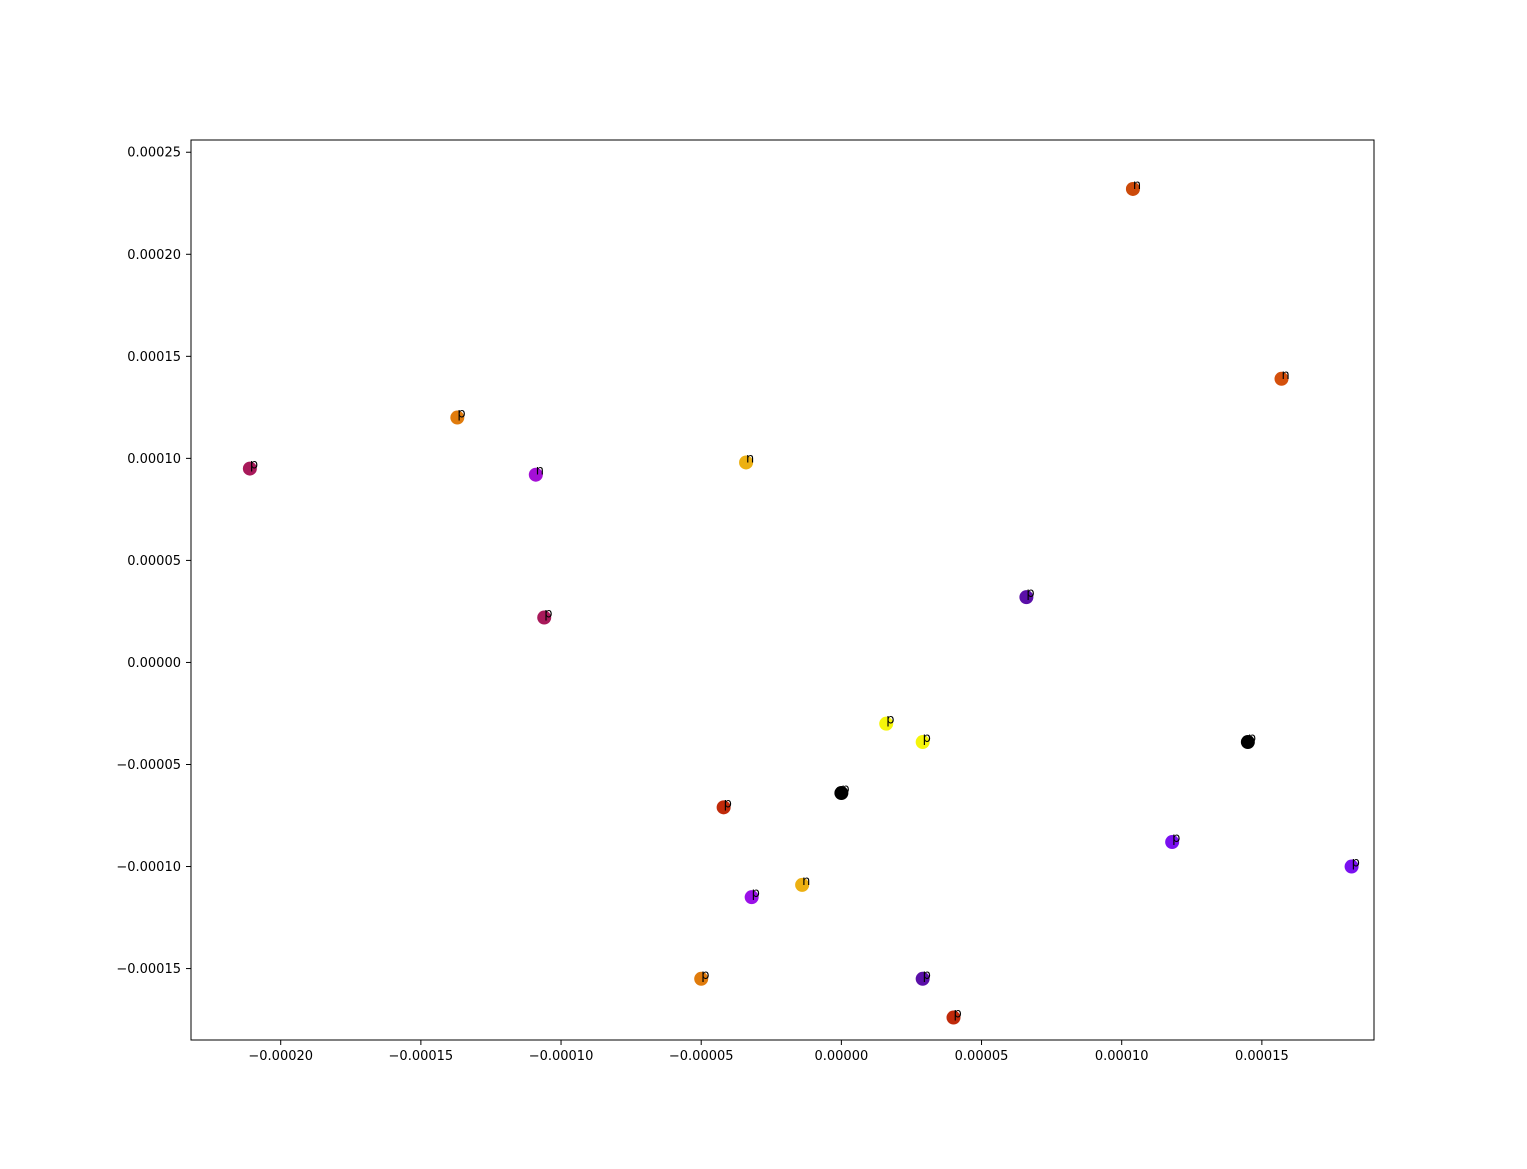 The height and width of the screenshot is (1169, 1527). Describe the element at coordinates (148, 867) in the screenshot. I see `y-tick-label: −0.00010` at that location.